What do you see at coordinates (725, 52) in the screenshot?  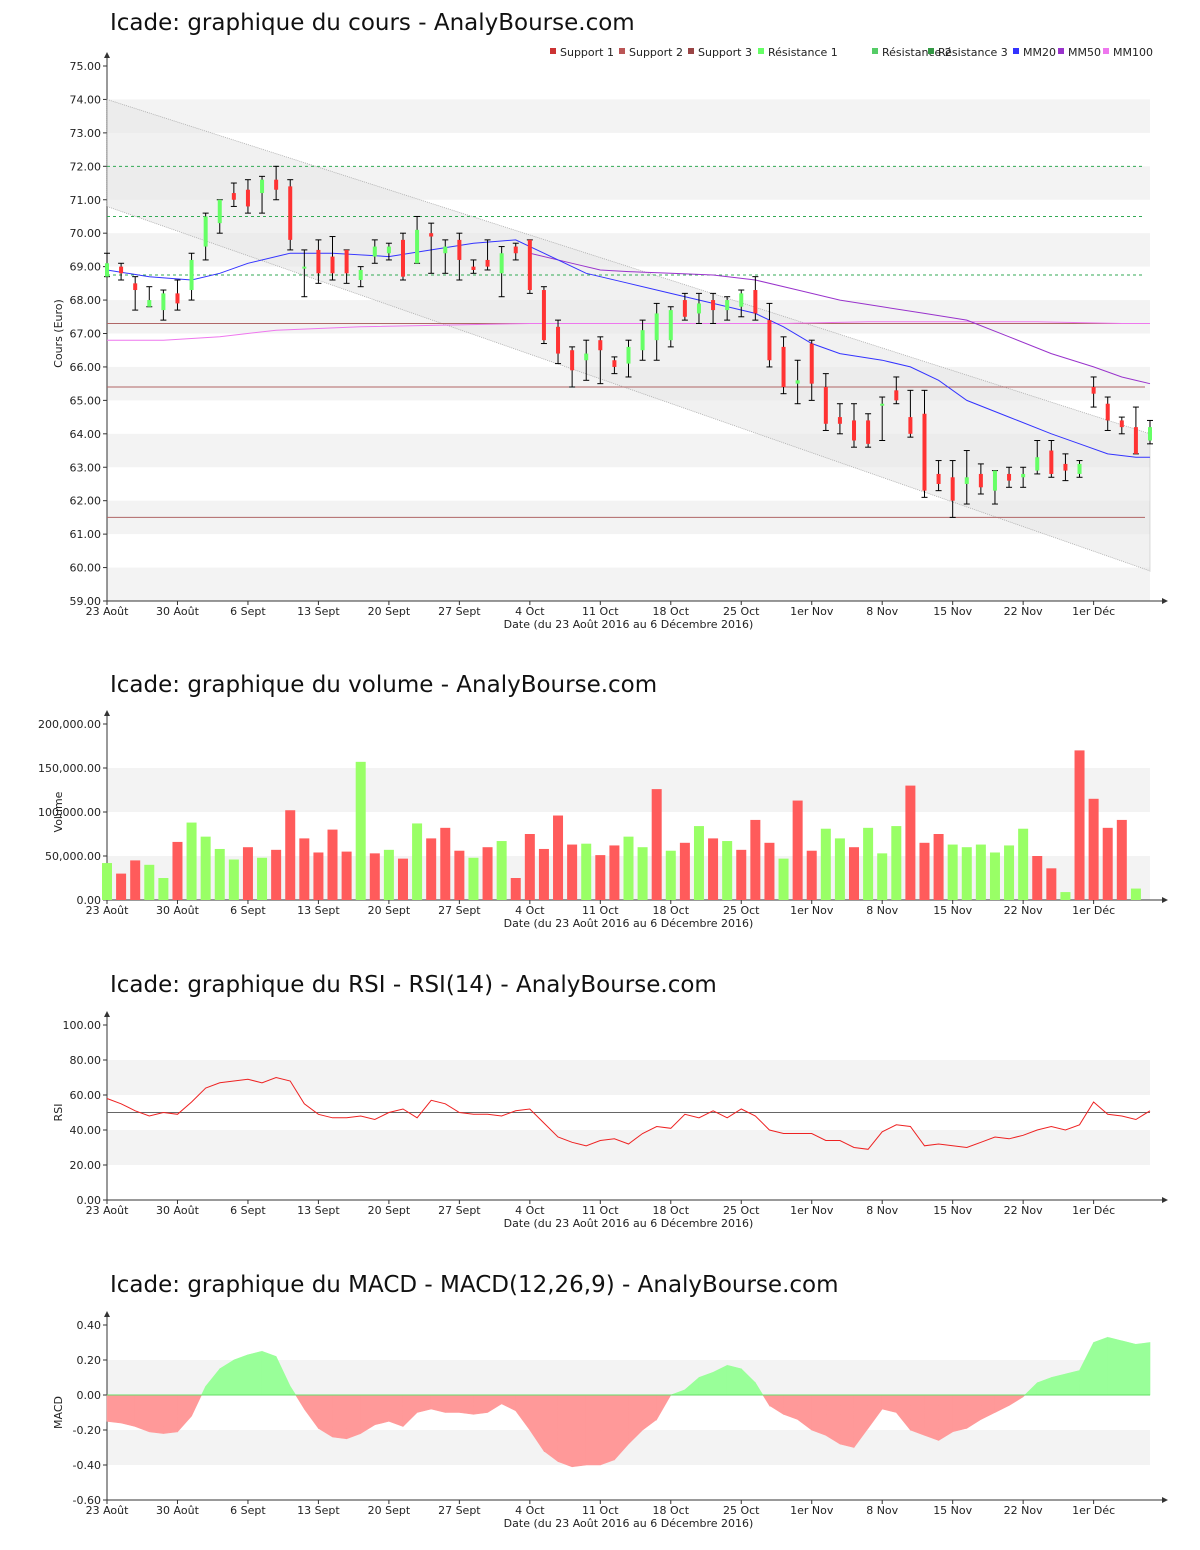 I see `legend-label: Support 3` at bounding box center [725, 52].